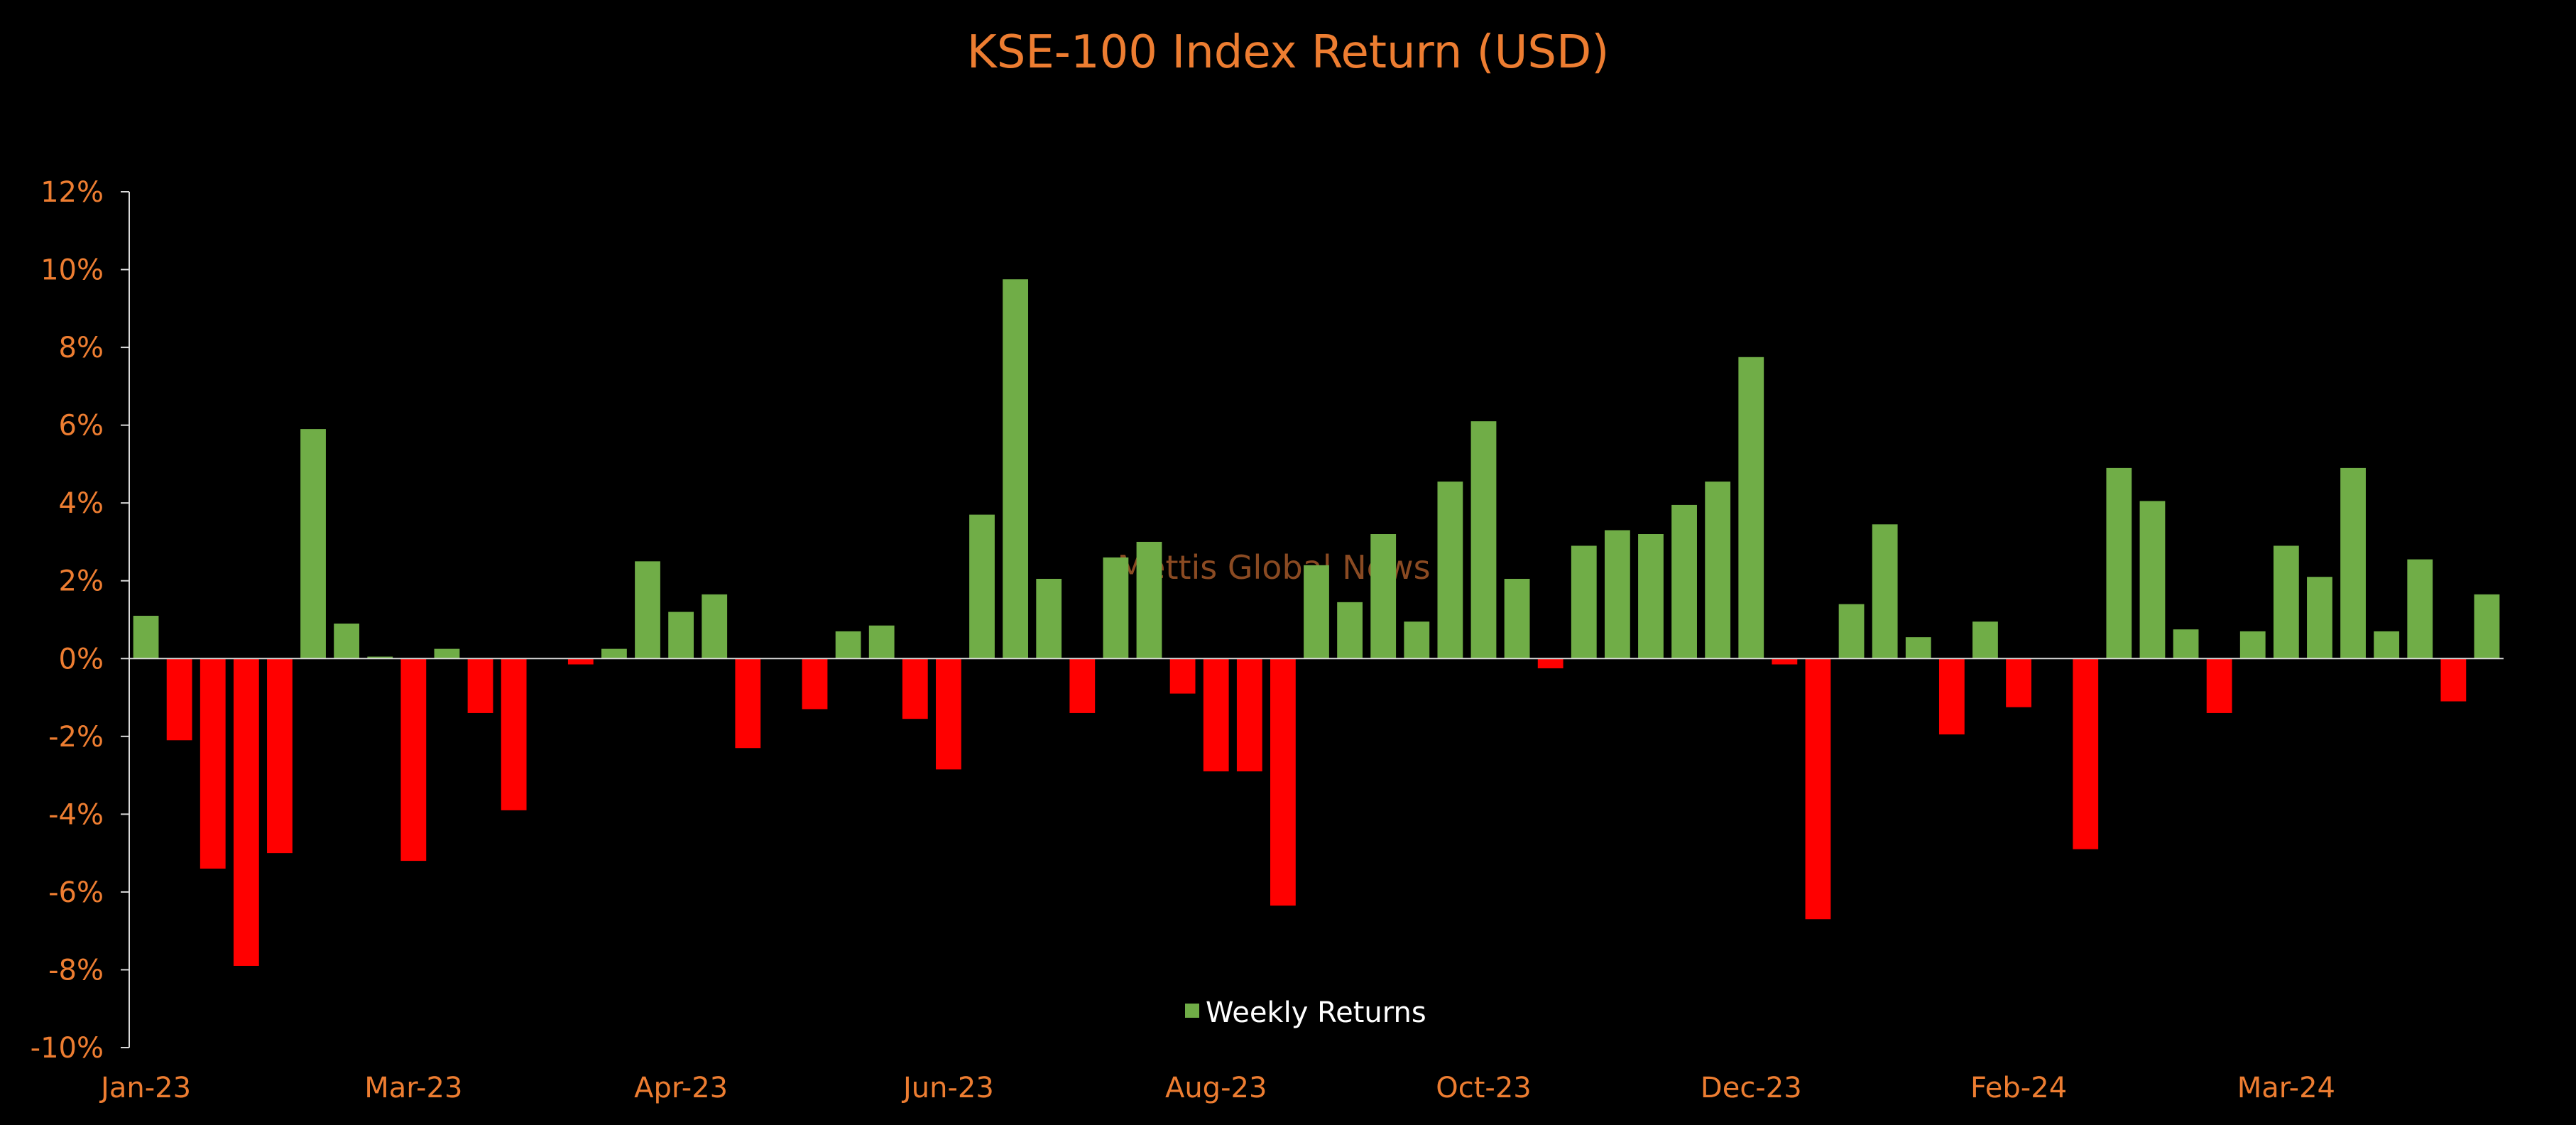  I want to click on y-tick-label: 12%, so click(72, 192).